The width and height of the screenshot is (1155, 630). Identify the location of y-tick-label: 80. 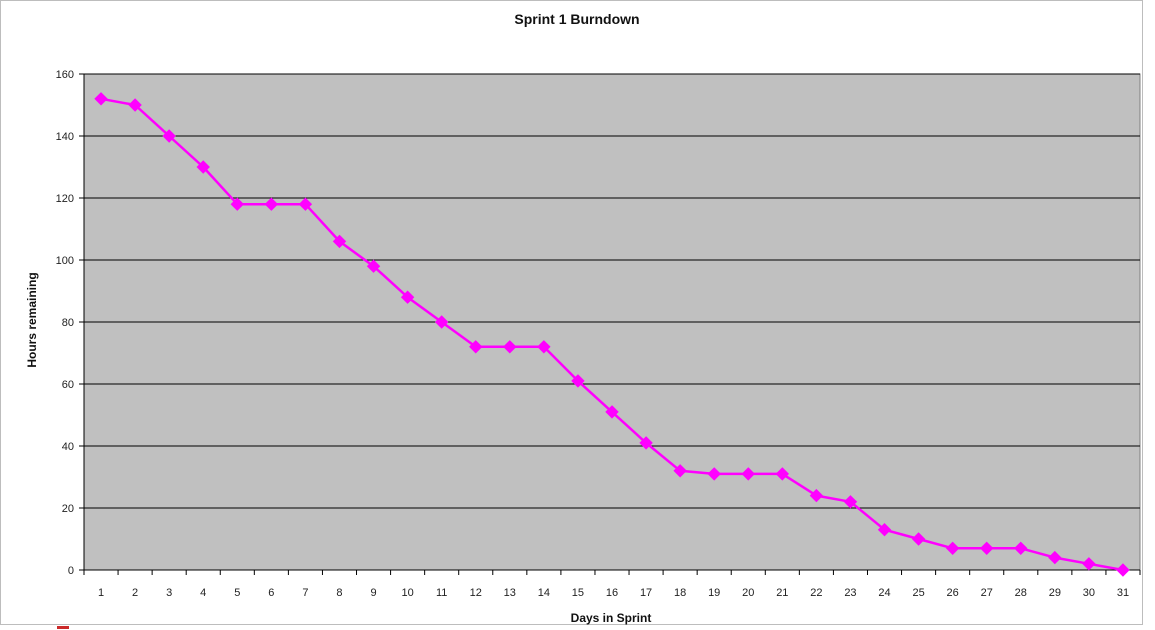
(68, 323).